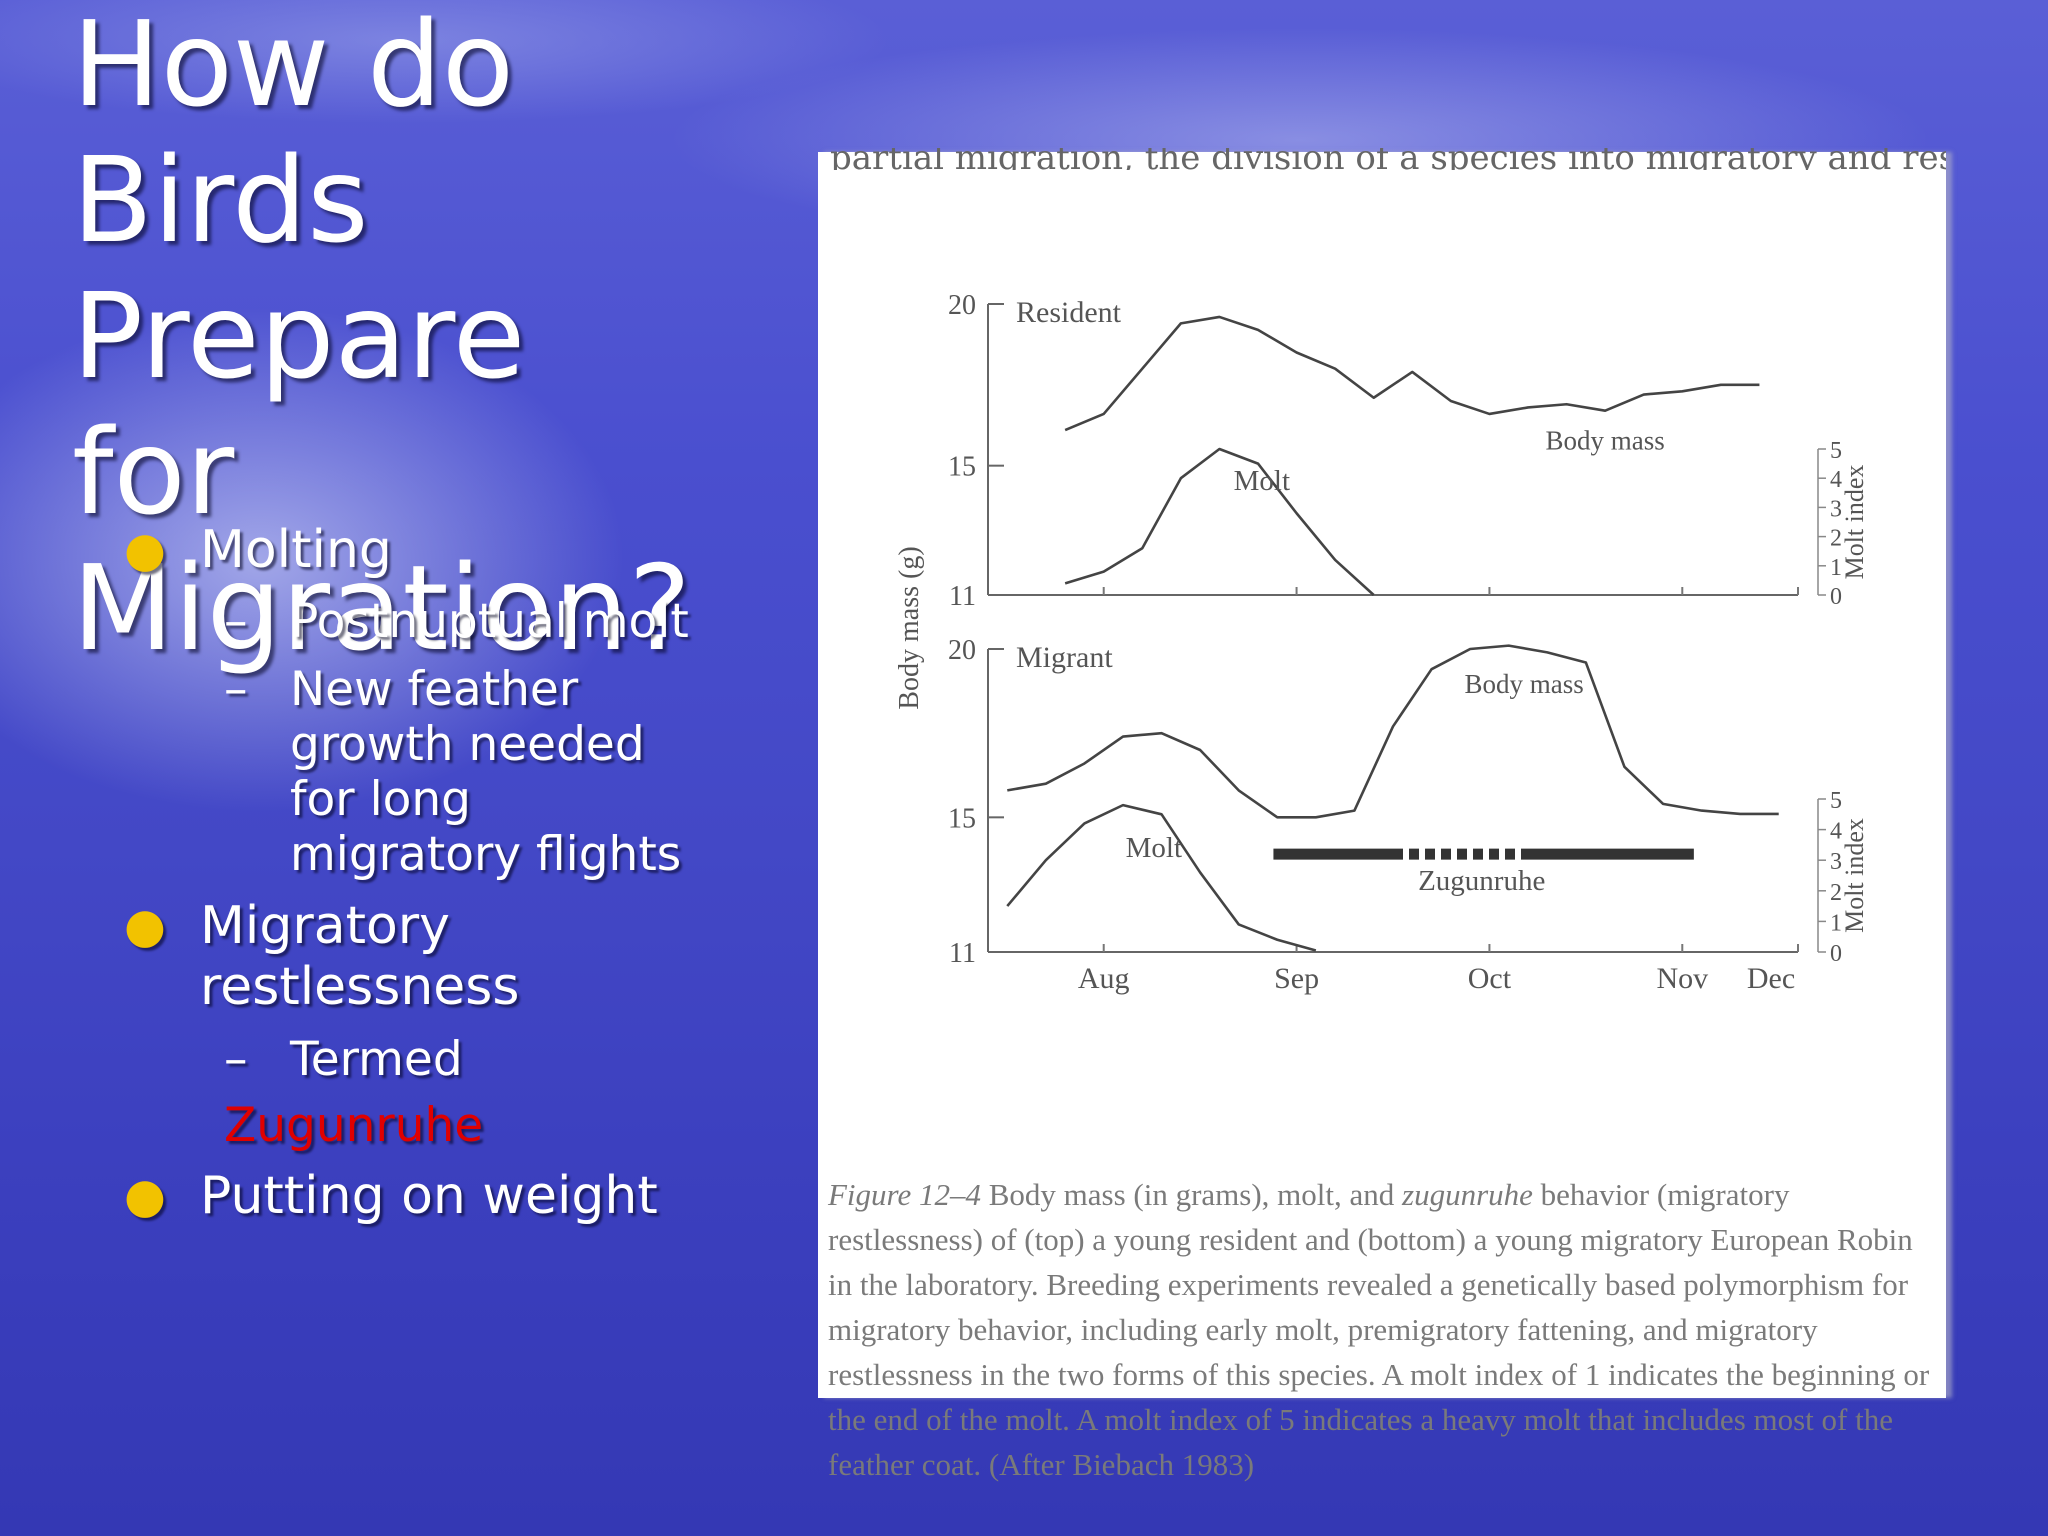 The width and height of the screenshot is (2048, 1536). I want to click on caption-text-1: Body mass (in grams), molt, and, so click(1191, 1194).